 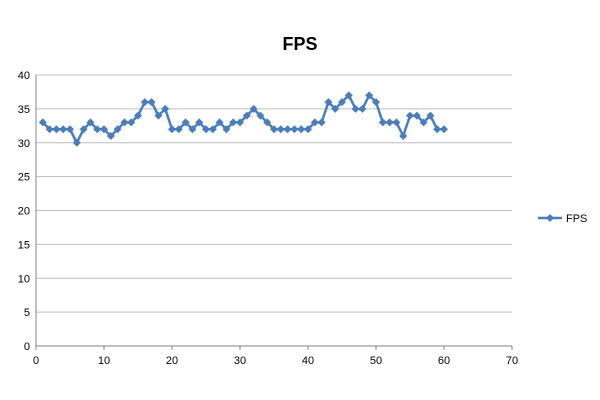 What do you see at coordinates (550, 218) in the screenshot?
I see `legend-marker` at bounding box center [550, 218].